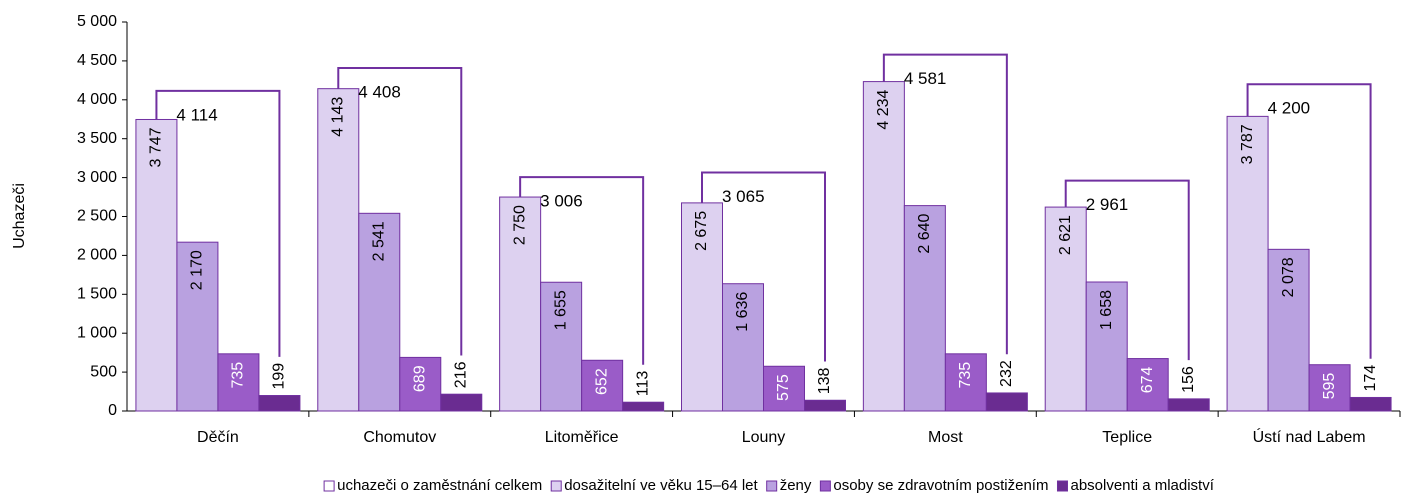  I want to click on value-label: 2 640, so click(924, 234).